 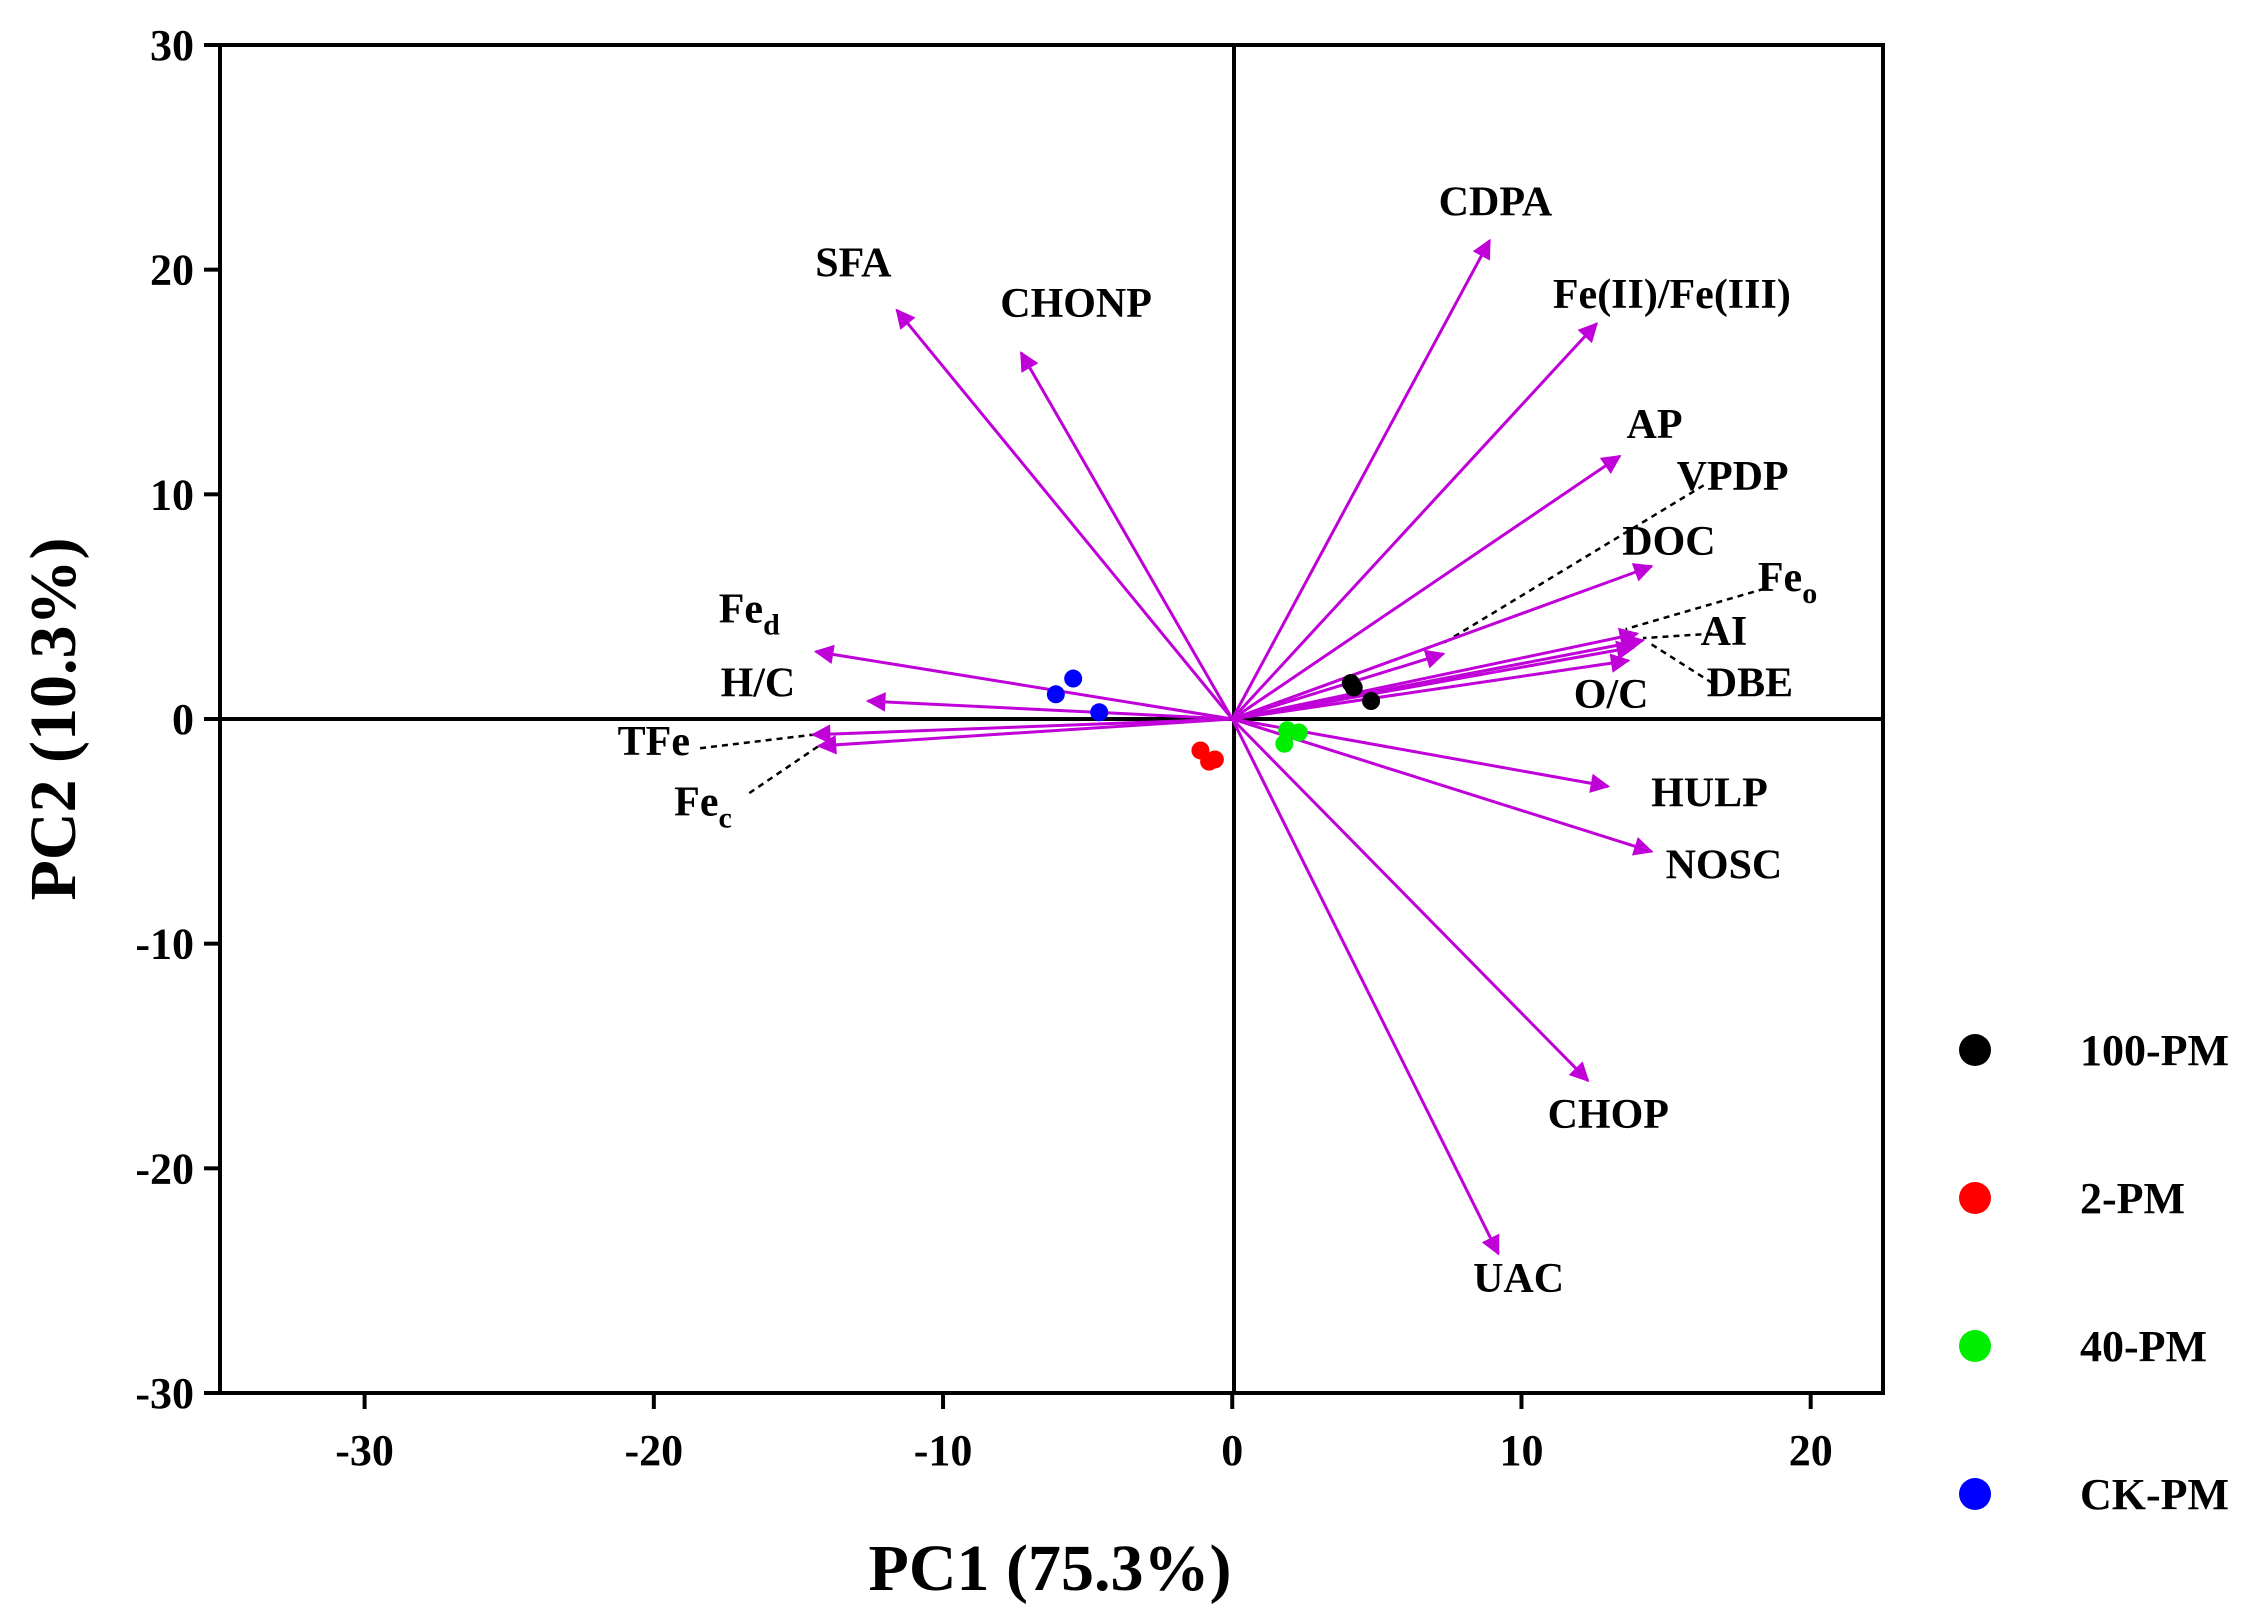 I want to click on label-vpdp: VPDP, so click(x=1733, y=477).